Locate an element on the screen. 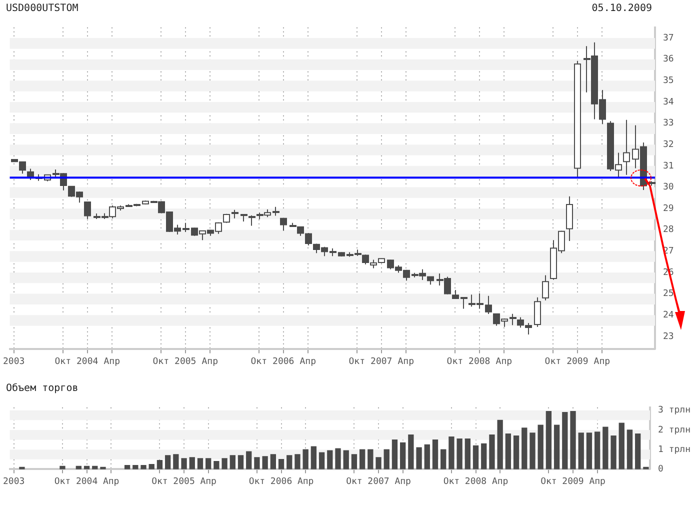 Image resolution: width=698 pixels, height=510 pixels. y-tick-label: 31 is located at coordinates (668, 166).